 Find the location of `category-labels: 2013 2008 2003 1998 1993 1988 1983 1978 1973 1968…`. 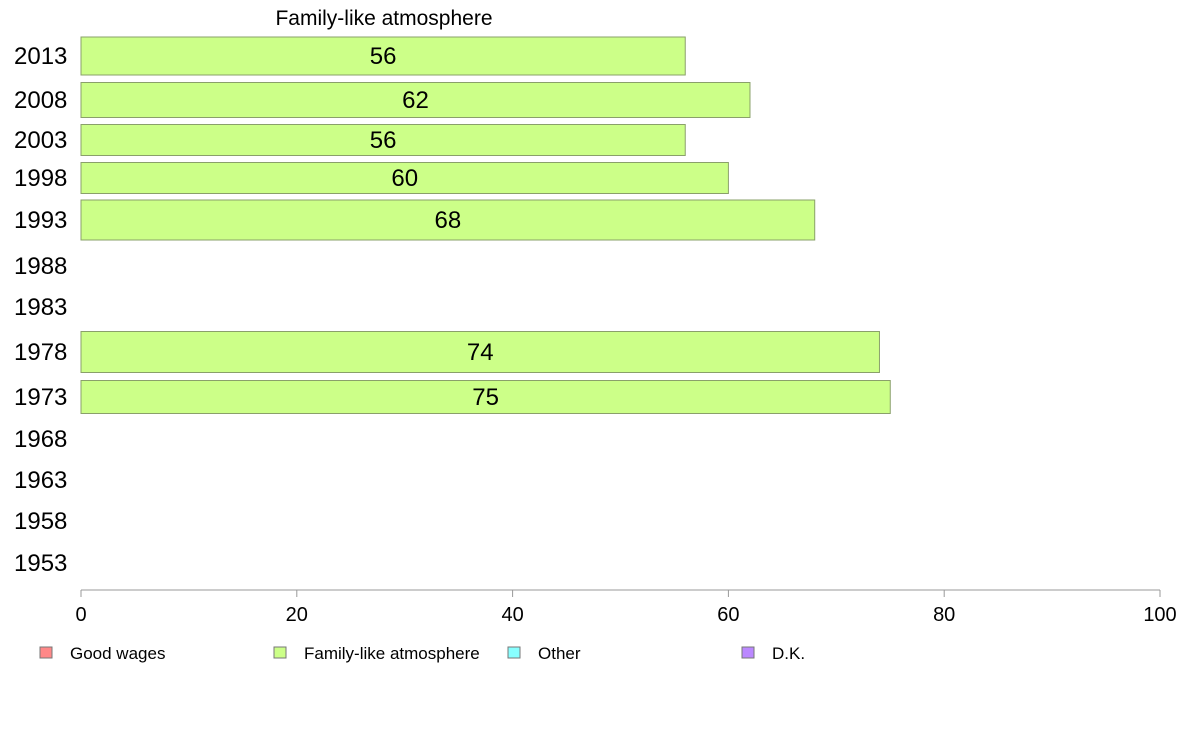

category-labels: 2013 2008 2003 1998 1993 1988 1983 1978 1973 1968… is located at coordinates (40, 310).